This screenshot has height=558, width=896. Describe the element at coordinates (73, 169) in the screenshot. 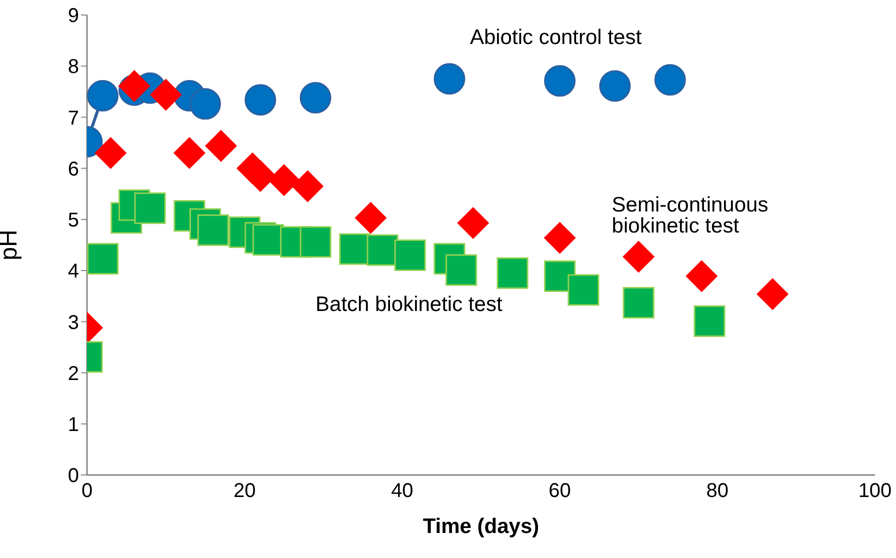

I see `y-tick-label: 6` at that location.